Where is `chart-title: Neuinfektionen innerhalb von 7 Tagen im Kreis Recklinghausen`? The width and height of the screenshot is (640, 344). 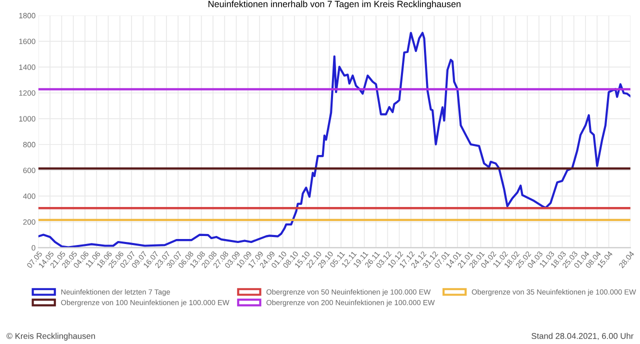 chart-title: Neuinfektionen innerhalb von 7 Tagen im Kreis Recklinghausen is located at coordinates (334, 5).